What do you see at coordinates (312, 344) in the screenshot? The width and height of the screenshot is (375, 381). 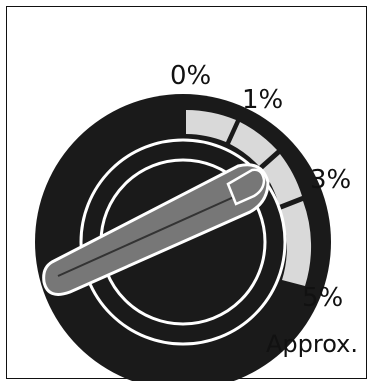 I see `approx-note: Approx.` at bounding box center [312, 344].